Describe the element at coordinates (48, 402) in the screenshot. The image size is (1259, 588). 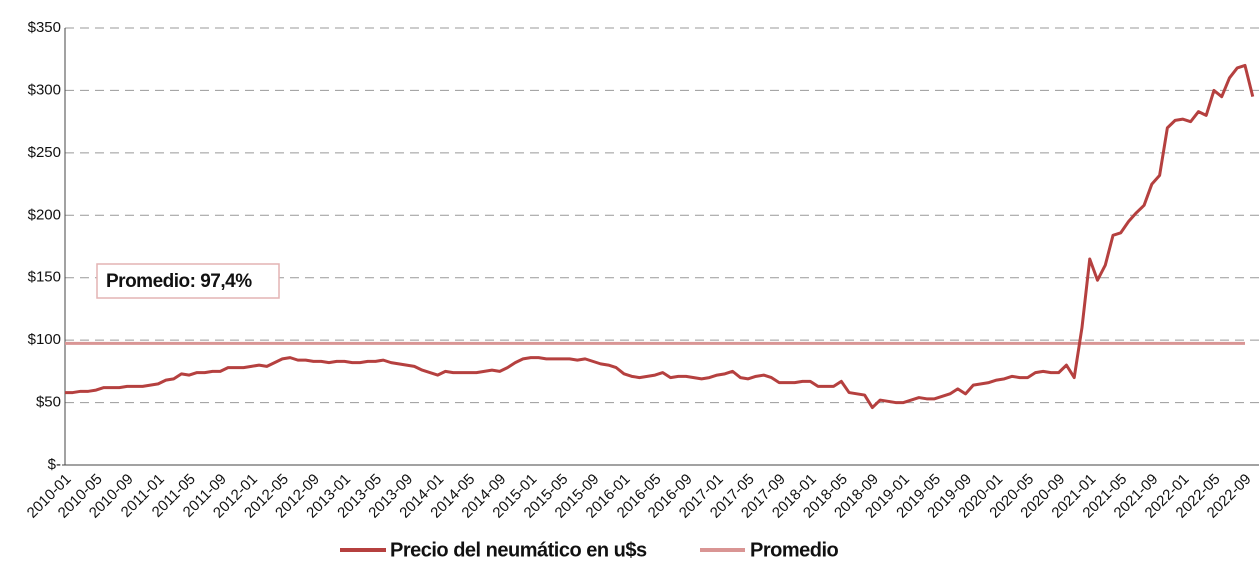
I see `y-tick-label: $50` at that location.